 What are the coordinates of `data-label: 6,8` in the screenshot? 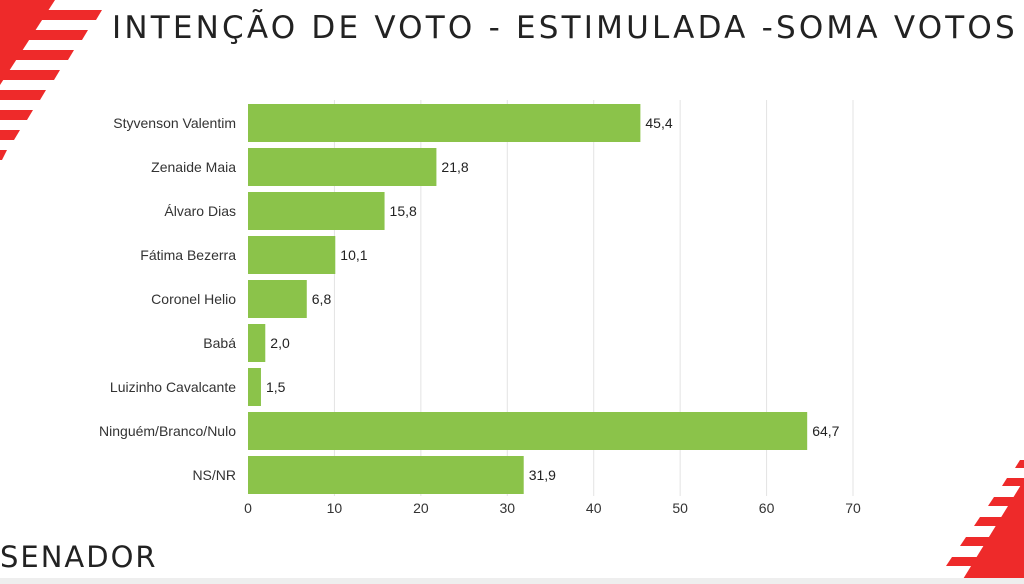 It's located at (322, 299).